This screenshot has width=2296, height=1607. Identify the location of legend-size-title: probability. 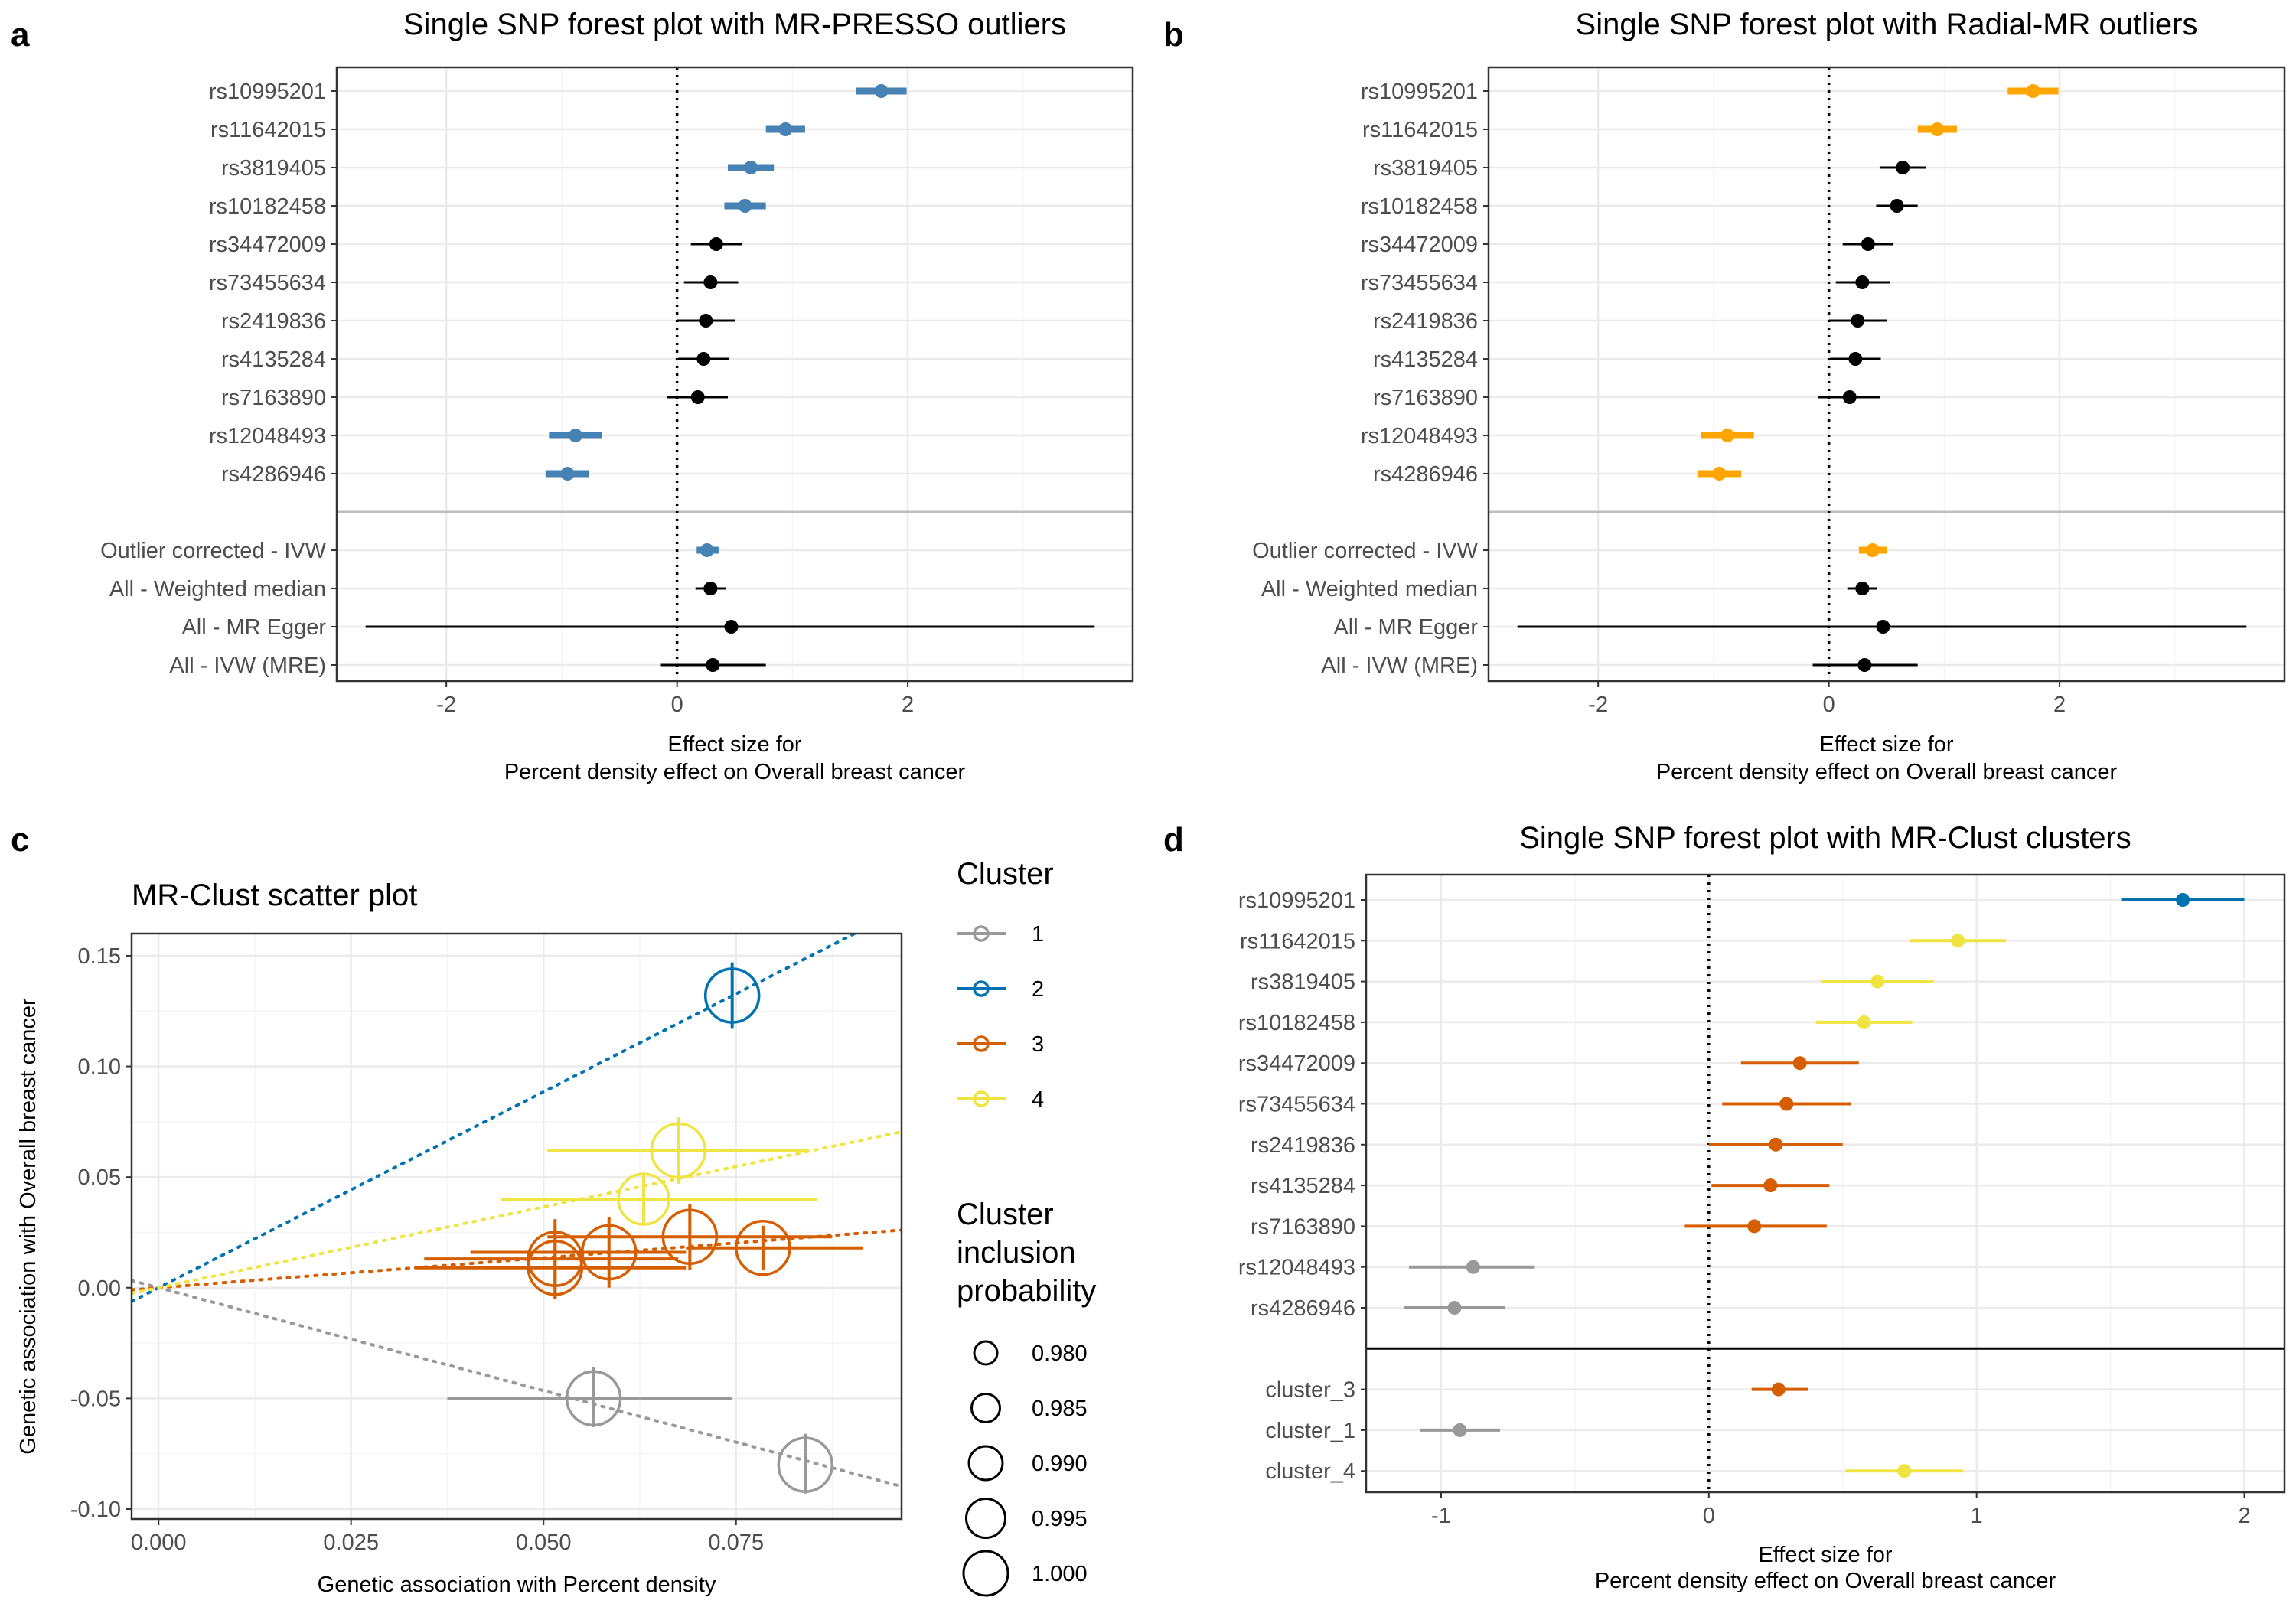
(1026, 1291).